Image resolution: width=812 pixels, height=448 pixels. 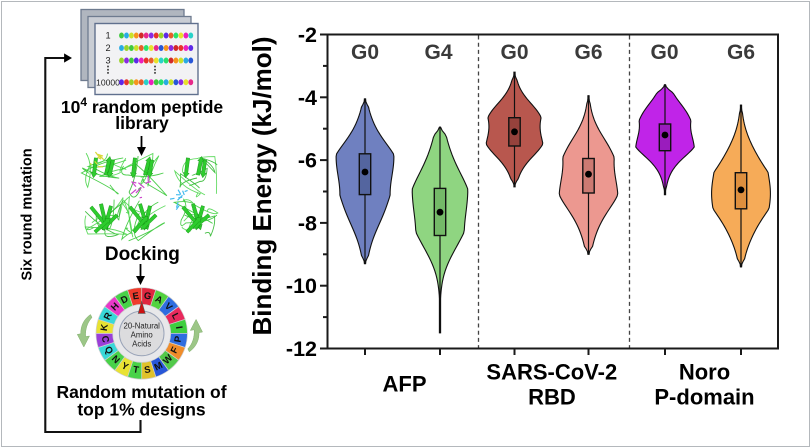 What do you see at coordinates (704, 397) in the screenshot?
I see `svg-text: P-domain` at bounding box center [704, 397].